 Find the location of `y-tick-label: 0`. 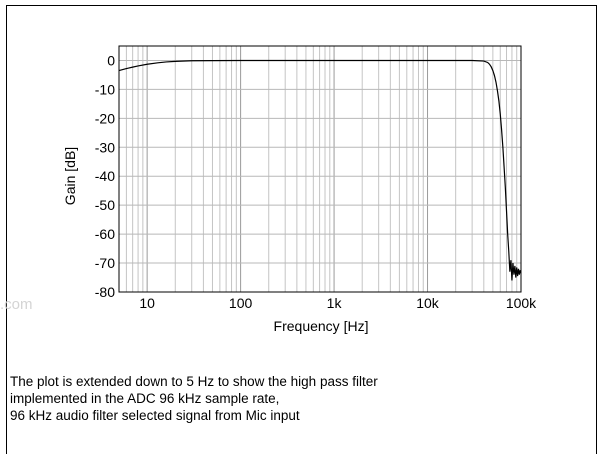

y-tick-label: 0 is located at coordinates (111, 60).